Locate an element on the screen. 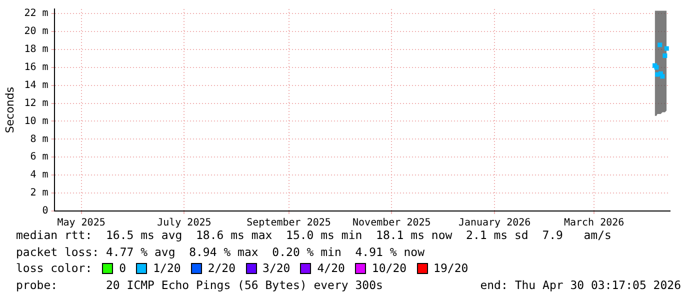 The height and width of the screenshot is (297, 697). x-tick-label: March 2026 is located at coordinates (594, 223).